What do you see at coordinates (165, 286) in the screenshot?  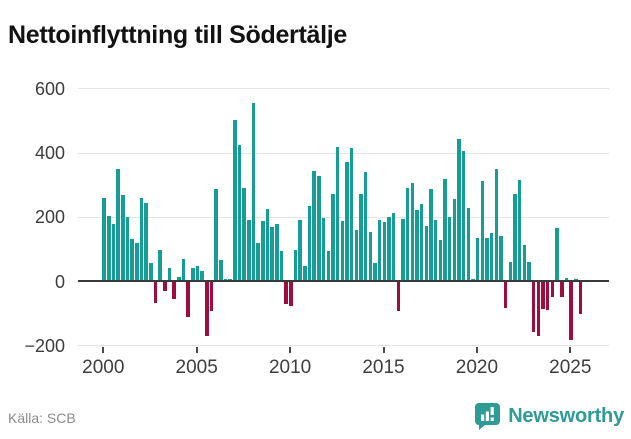 I see `bar-2003-Q2` at bounding box center [165, 286].